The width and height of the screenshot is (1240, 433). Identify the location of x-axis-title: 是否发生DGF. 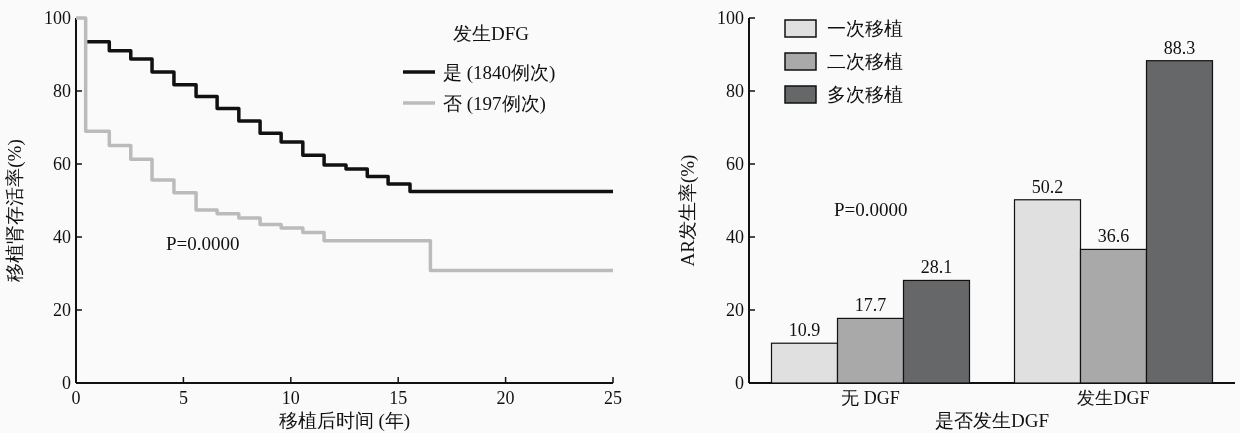
(992, 420).